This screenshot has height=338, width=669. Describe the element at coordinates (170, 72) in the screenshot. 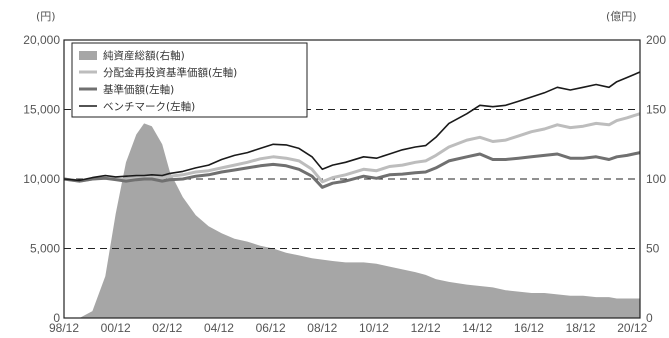

I see `legend-entry-reinvested-nav: 分配金再投資基準価額(左軸)` at that location.